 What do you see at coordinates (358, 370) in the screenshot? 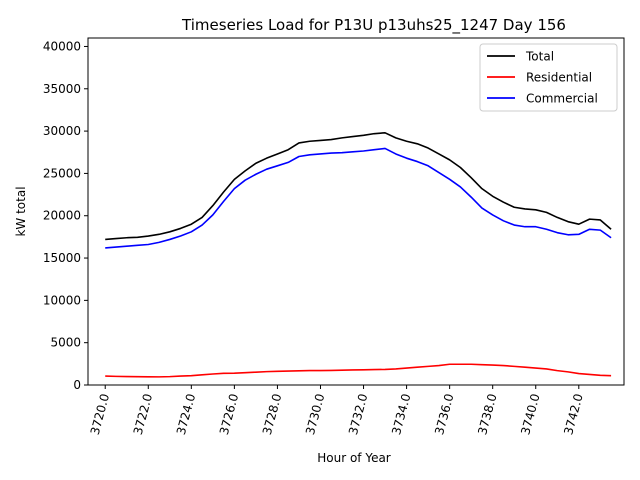
I see `series-line-residential` at bounding box center [358, 370].